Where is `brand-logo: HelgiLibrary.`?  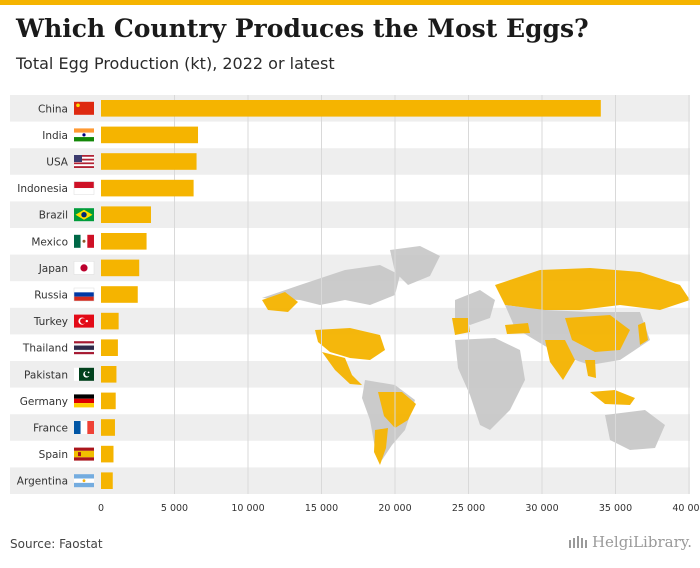
brand-logo: HelgiLibrary. is located at coordinates (630, 542).